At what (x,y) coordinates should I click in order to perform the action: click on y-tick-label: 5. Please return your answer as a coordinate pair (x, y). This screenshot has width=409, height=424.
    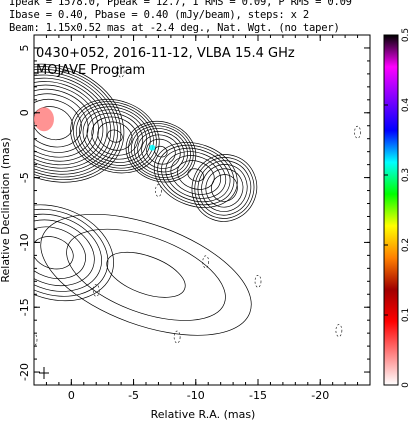
    Looking at the image, I should click on (24, 47).